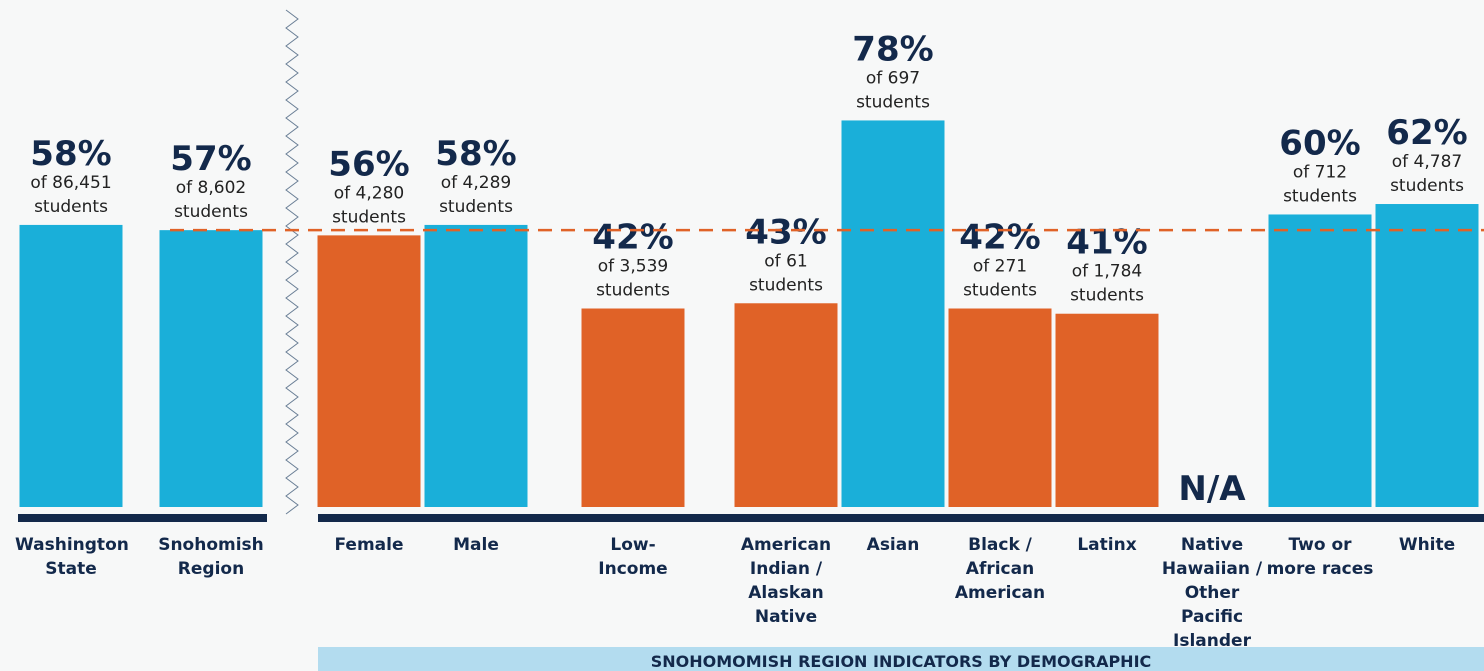 The image size is (1484, 671). Describe the element at coordinates (1320, 557) in the screenshot. I see `x-tick-label: Two or more races` at that location.